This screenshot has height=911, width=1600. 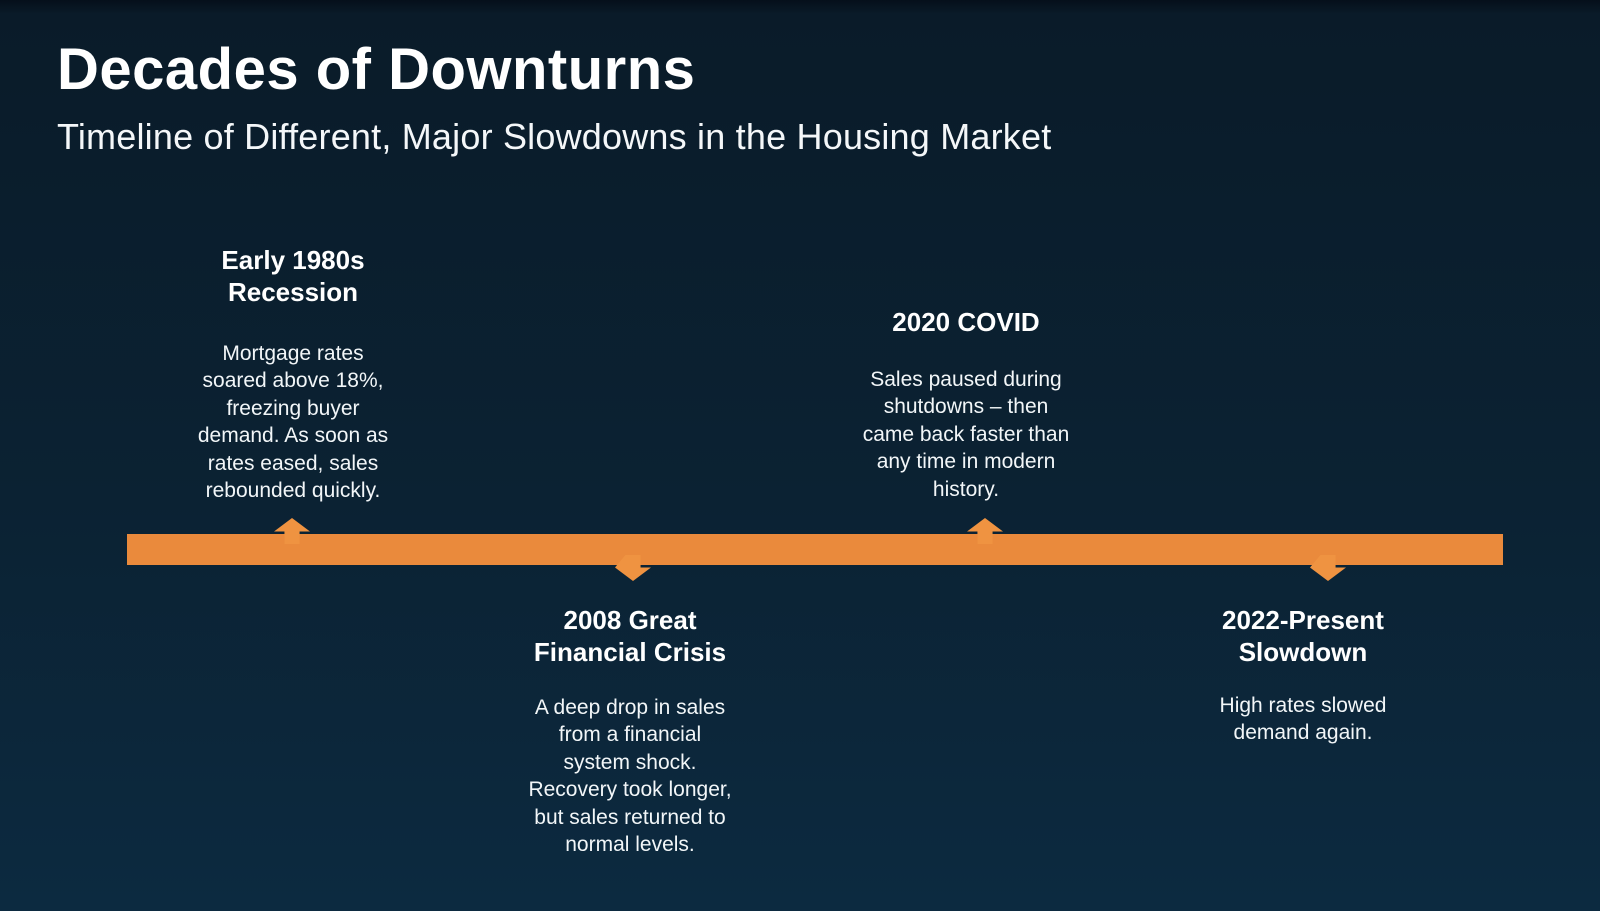 I want to click on event-title: 2008 Great Financial Crisis, so click(x=630, y=636).